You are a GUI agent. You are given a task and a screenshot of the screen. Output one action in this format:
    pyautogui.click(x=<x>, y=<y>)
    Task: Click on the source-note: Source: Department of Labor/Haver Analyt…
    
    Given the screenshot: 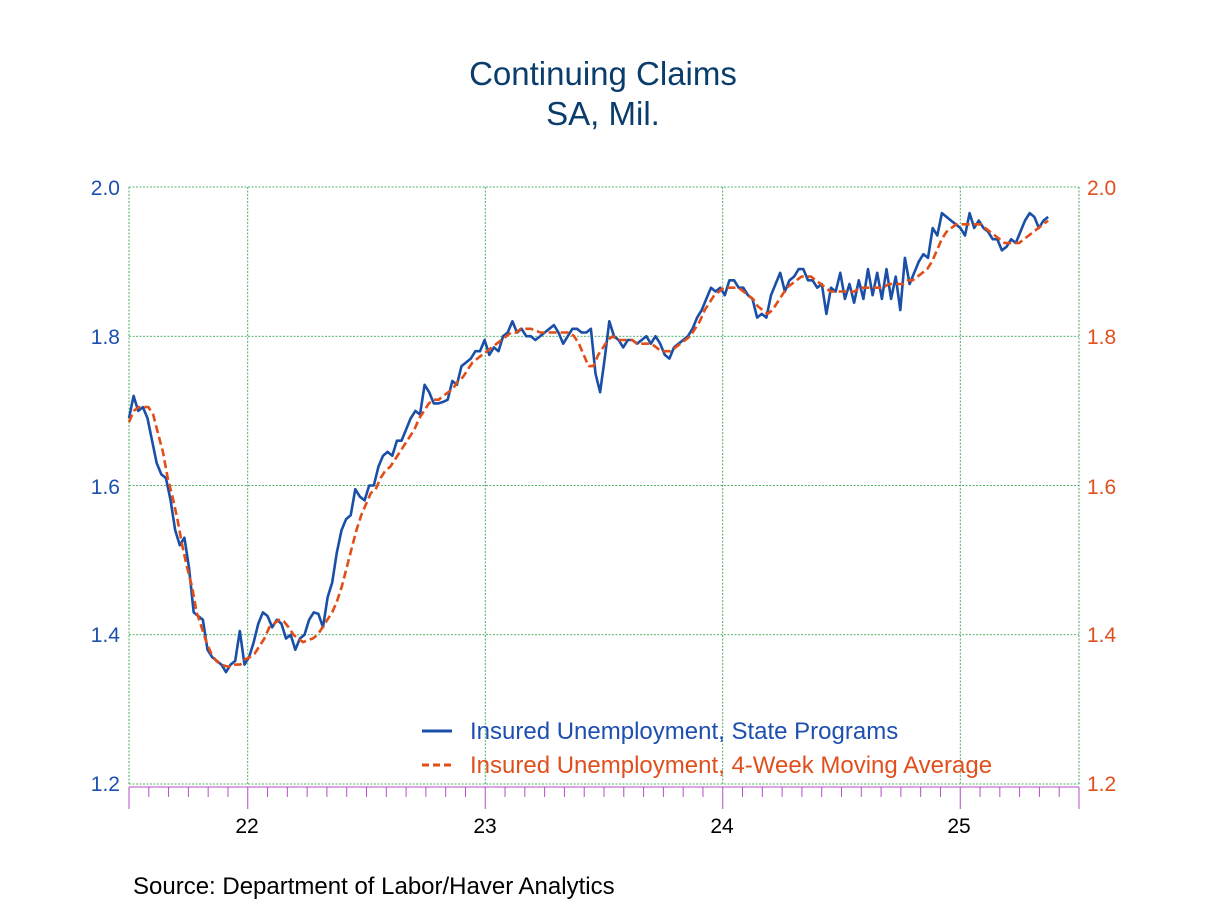 What is the action you would take?
    pyautogui.click(x=374, y=886)
    